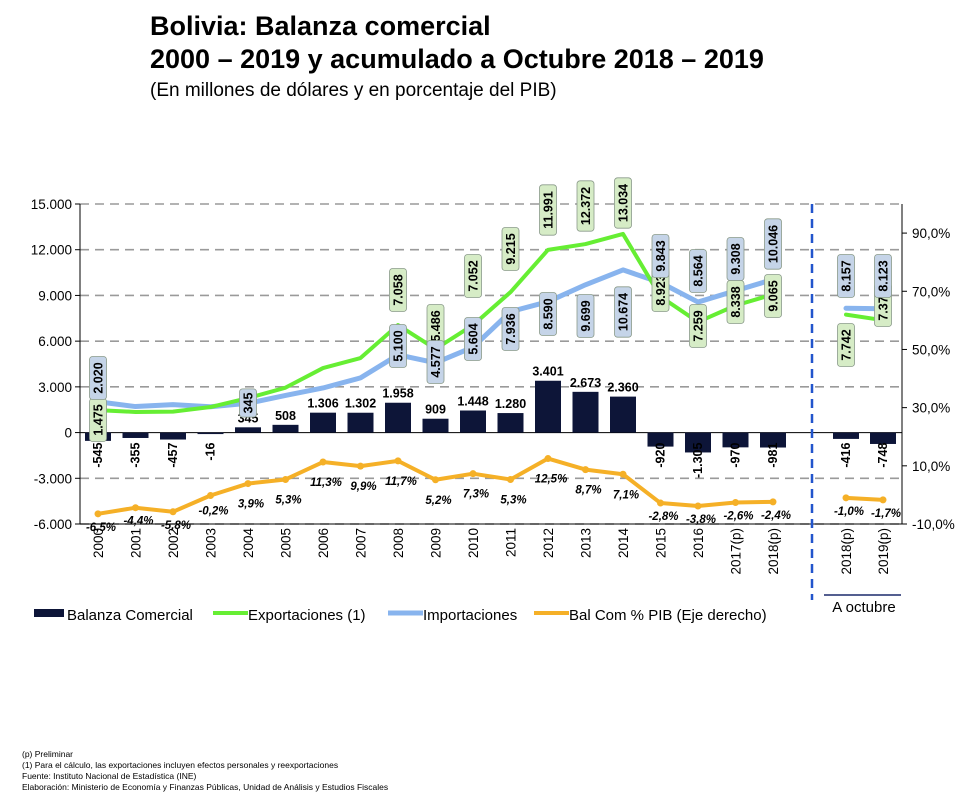  I want to click on exportaciones-label-text: 8.923, so click(661, 289).